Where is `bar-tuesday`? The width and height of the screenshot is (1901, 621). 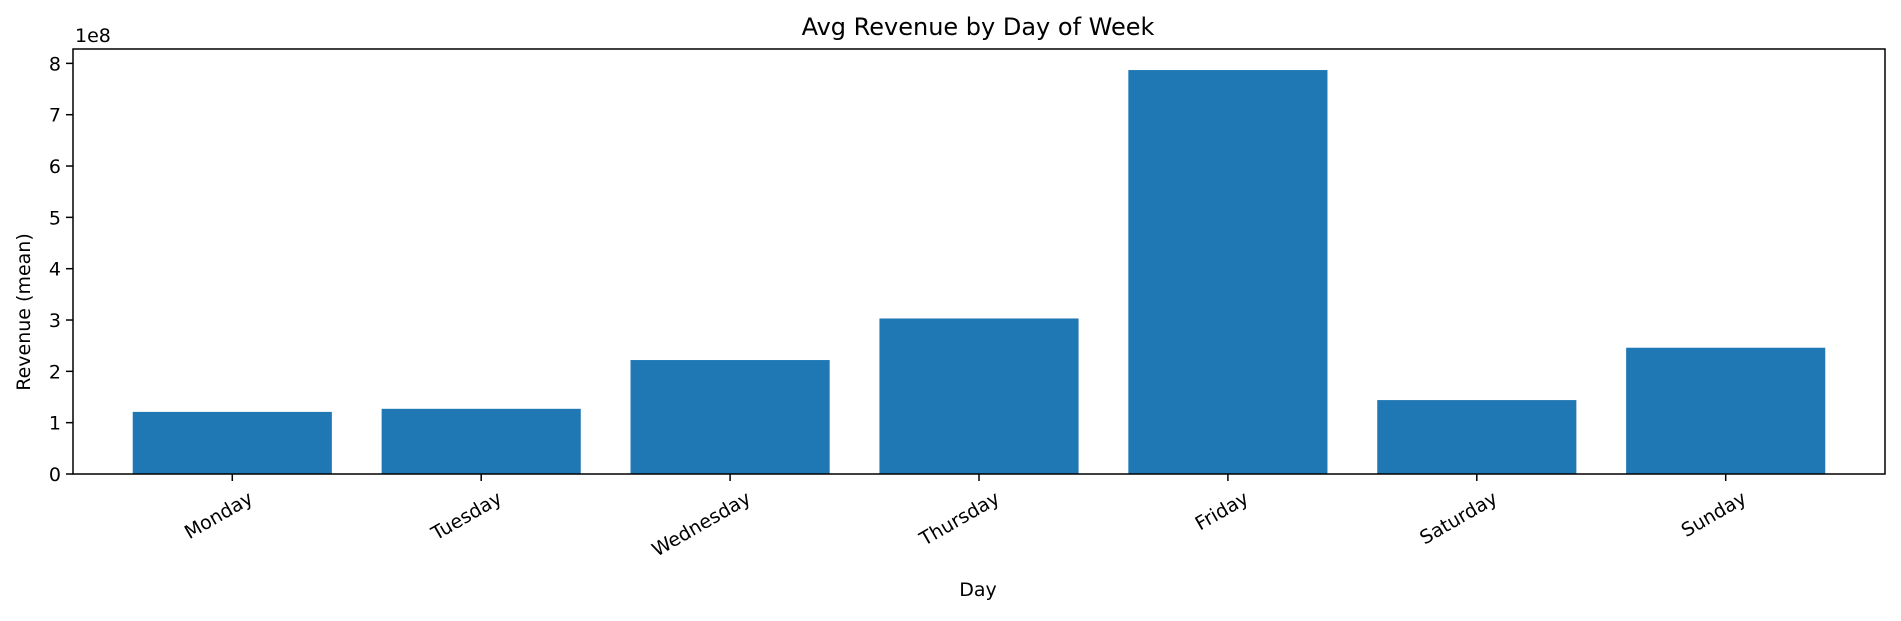
bar-tuesday is located at coordinates (481, 441).